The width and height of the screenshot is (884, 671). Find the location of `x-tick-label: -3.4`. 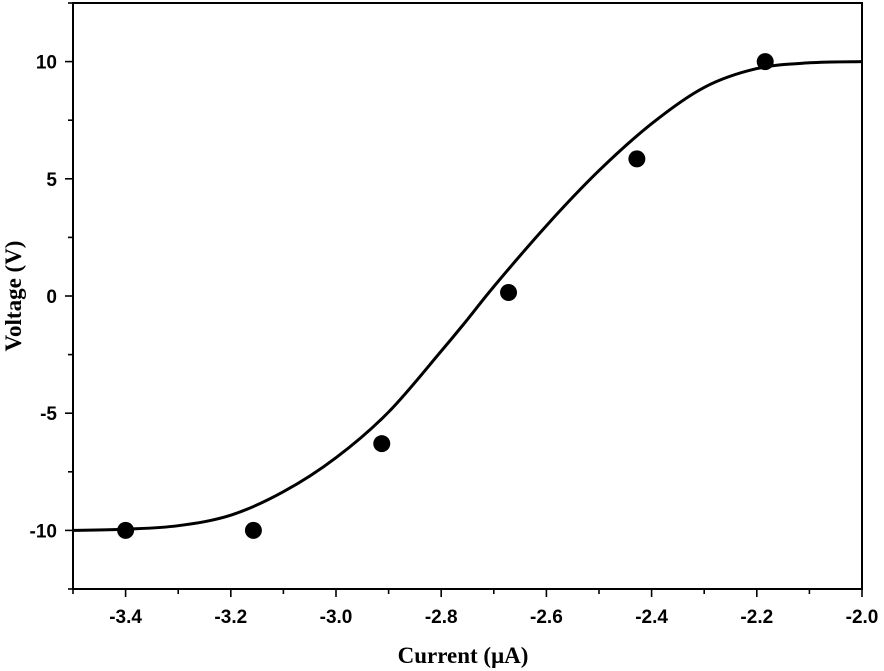

x-tick-label: -3.4 is located at coordinates (125, 617).